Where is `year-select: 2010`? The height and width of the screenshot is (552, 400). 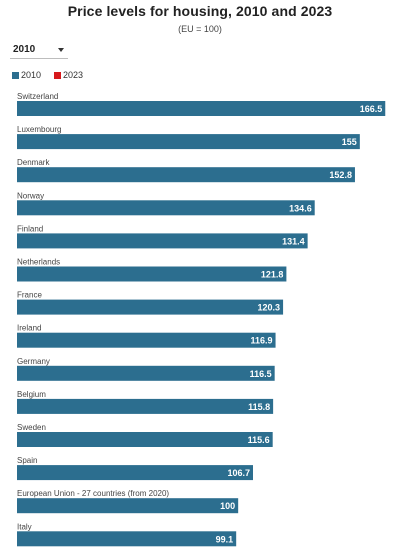 year-select: 2010 is located at coordinates (39, 50).